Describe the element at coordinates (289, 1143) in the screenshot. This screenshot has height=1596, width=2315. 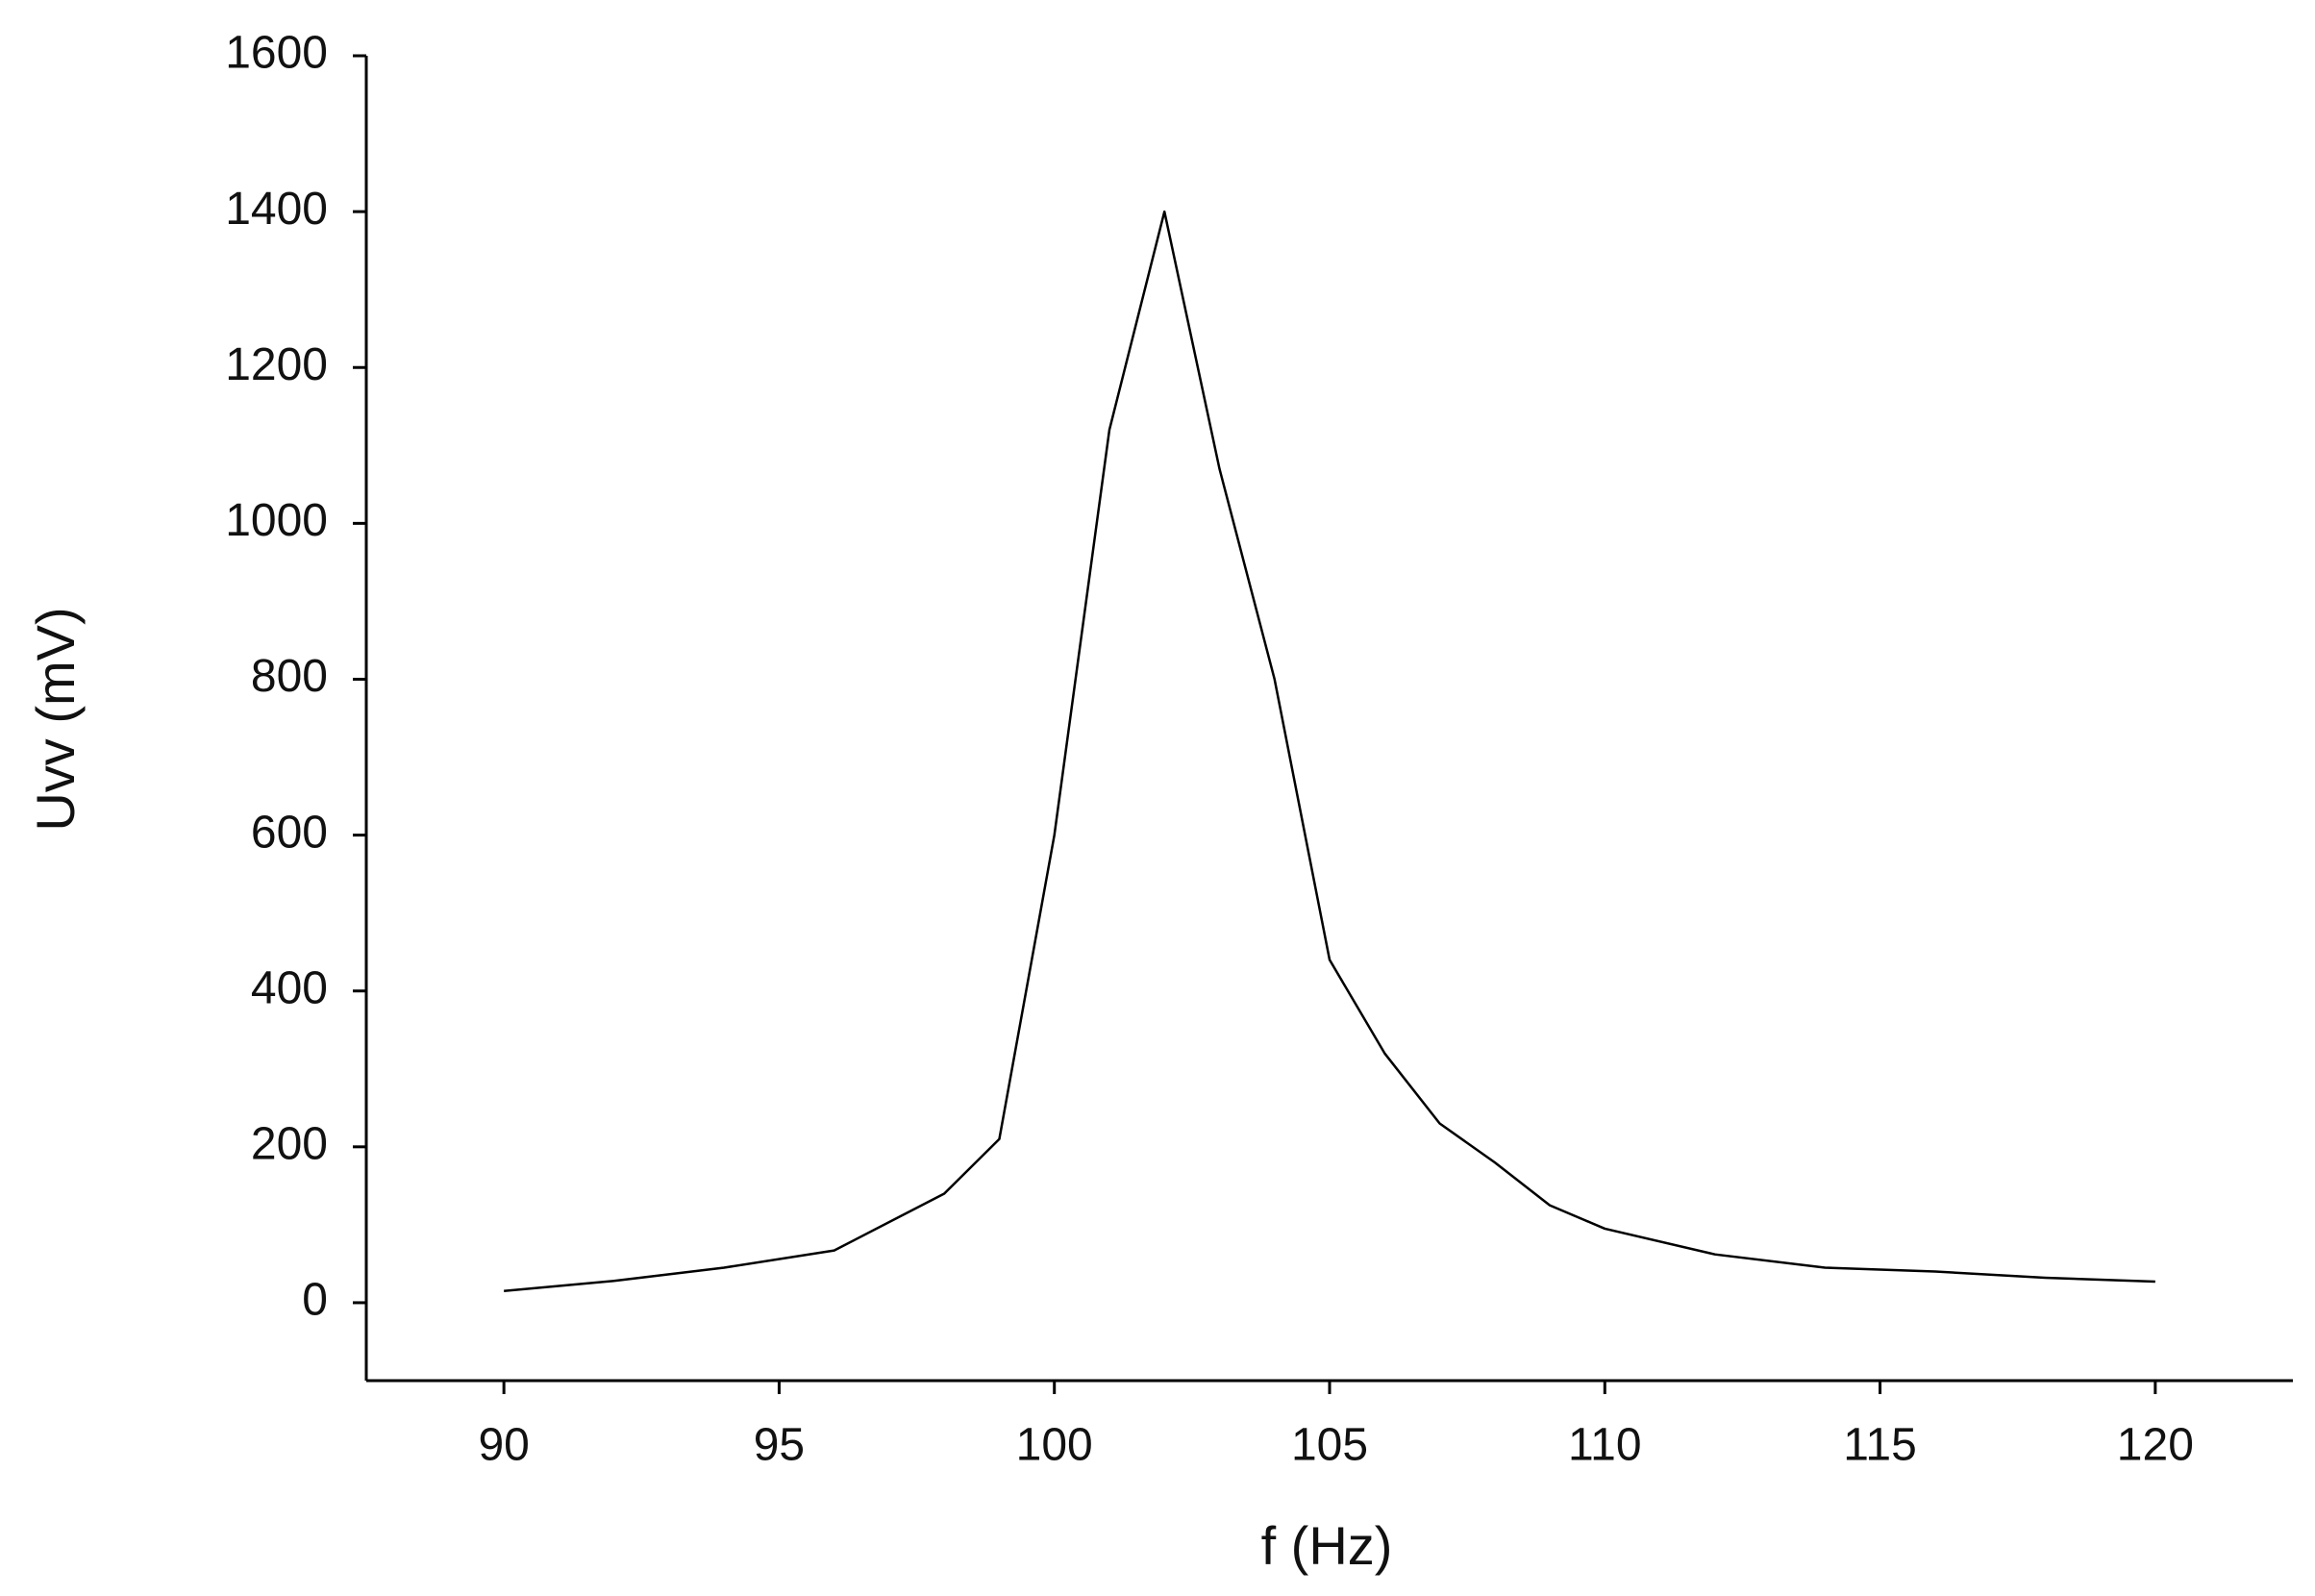
I see `y-tick-label: 200` at that location.